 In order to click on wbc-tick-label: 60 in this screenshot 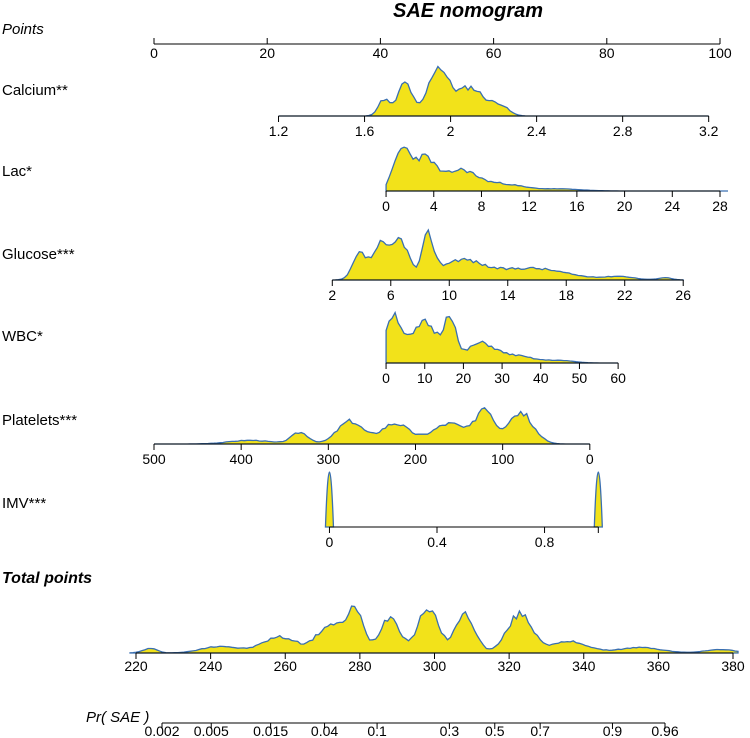, I will do `click(618, 378)`.